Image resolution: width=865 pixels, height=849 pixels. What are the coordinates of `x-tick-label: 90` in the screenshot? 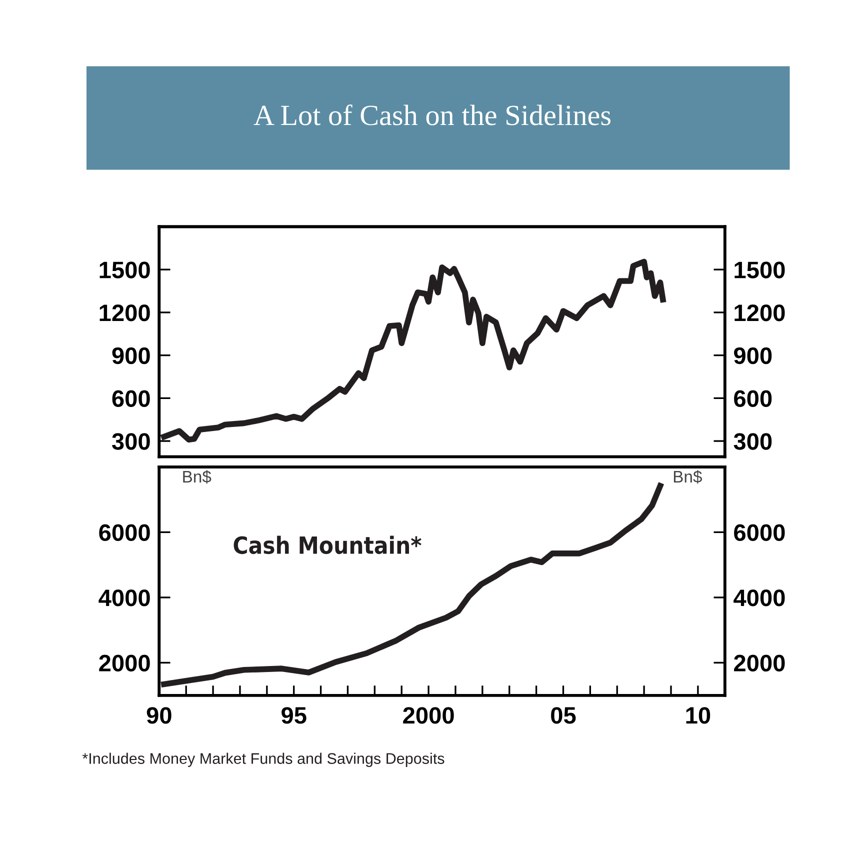 It's located at (159, 715).